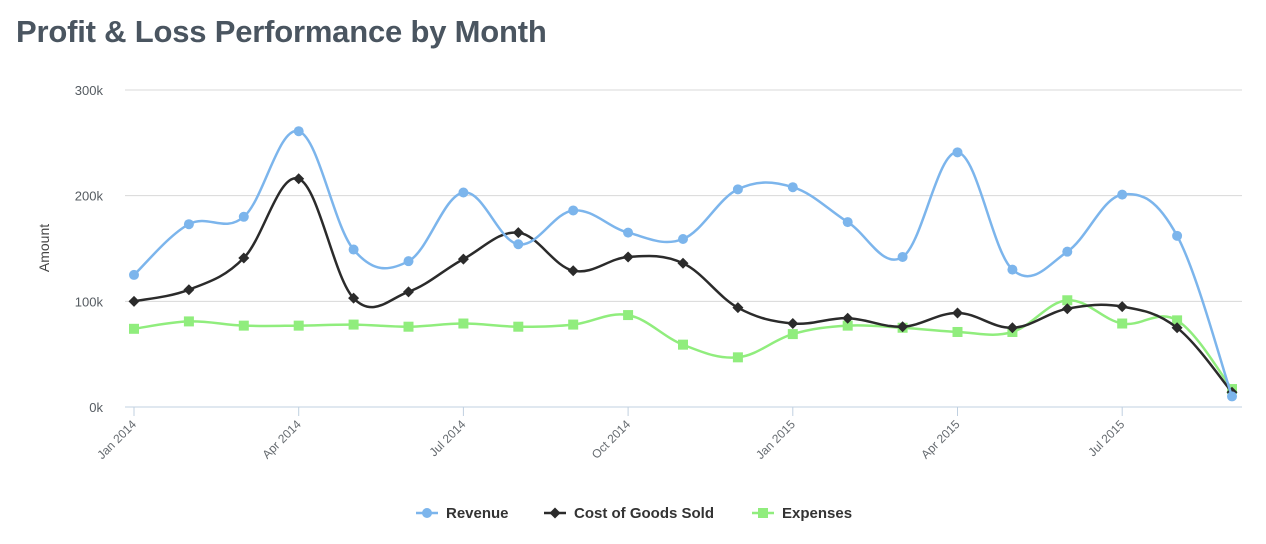  I want to click on x-tick-label: Jul 2014, so click(448, 438).